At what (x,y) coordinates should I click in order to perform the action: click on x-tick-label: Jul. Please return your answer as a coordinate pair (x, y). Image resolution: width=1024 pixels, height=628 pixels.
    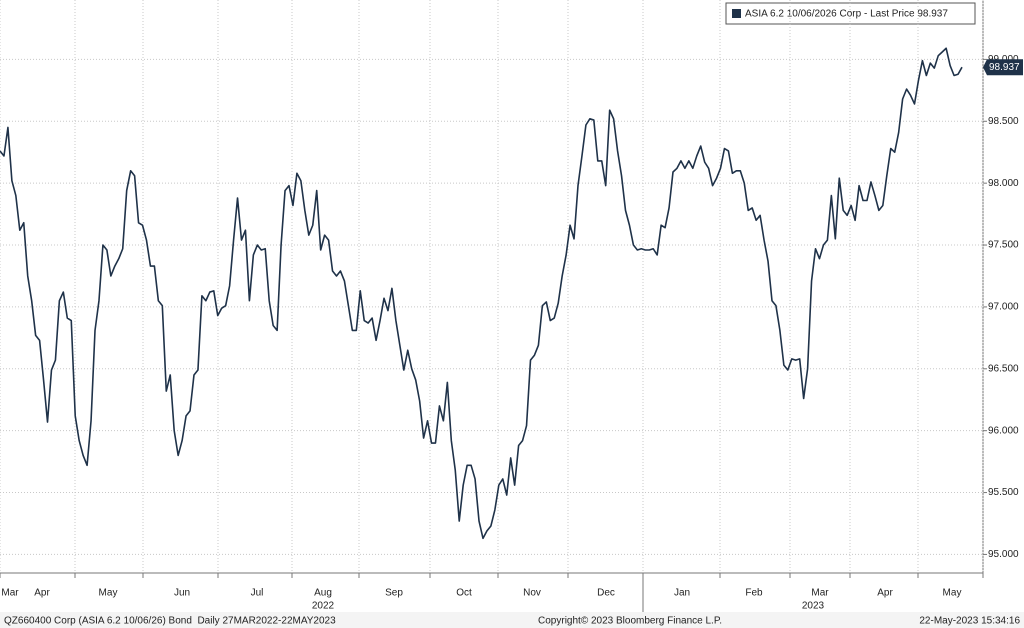
    Looking at the image, I should click on (257, 593).